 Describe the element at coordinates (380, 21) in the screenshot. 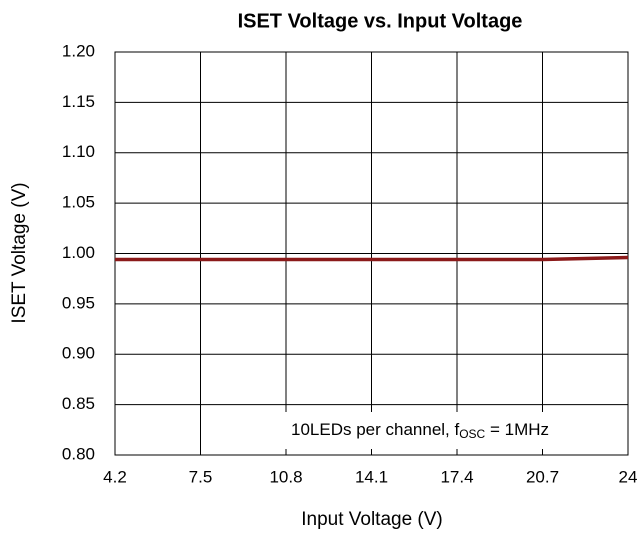

I see `chart-title: ISET Voltage vs. Input Voltage` at that location.